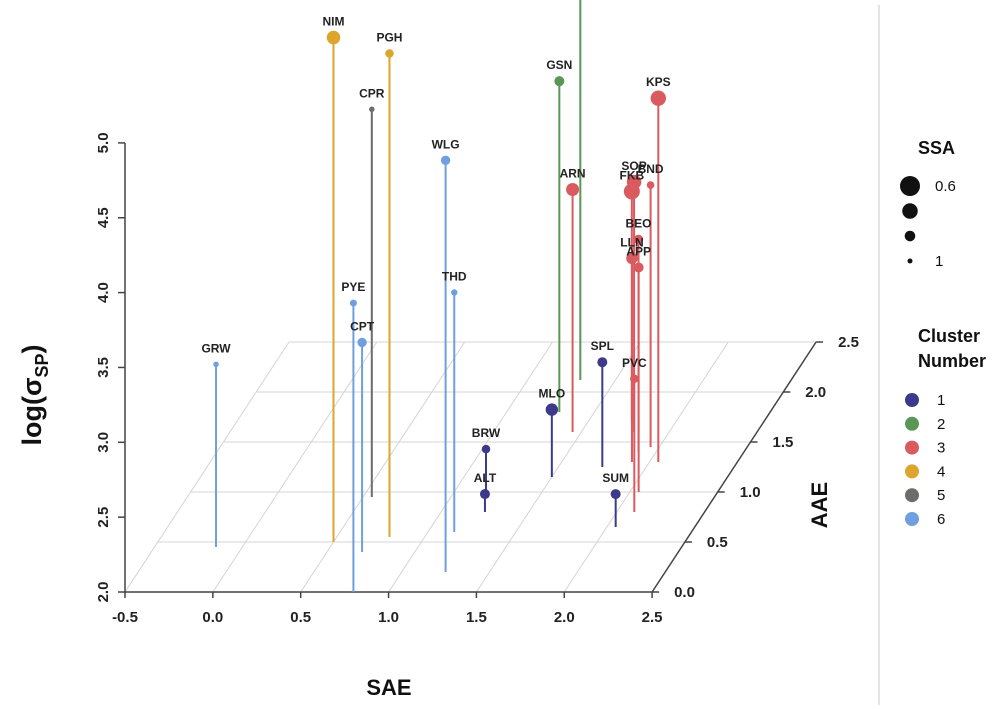  What do you see at coordinates (388, 617) in the screenshot?
I see `x-tick-label: 1.0` at bounding box center [388, 617].